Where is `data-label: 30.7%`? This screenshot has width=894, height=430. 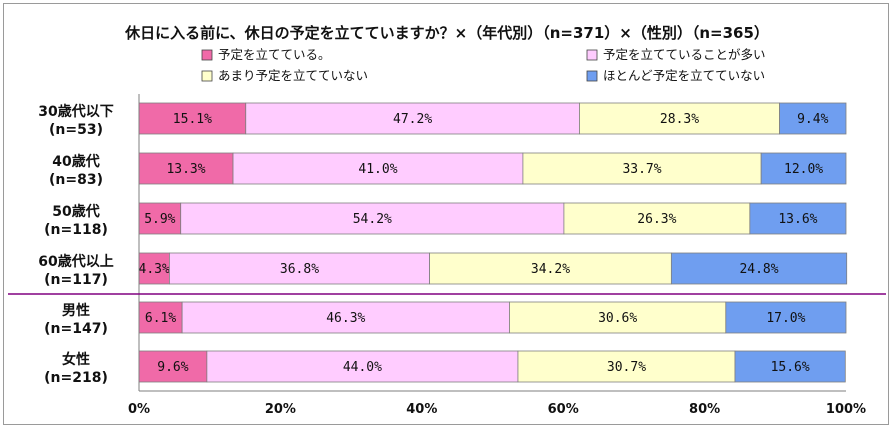 data-label: 30.7% is located at coordinates (626, 367).